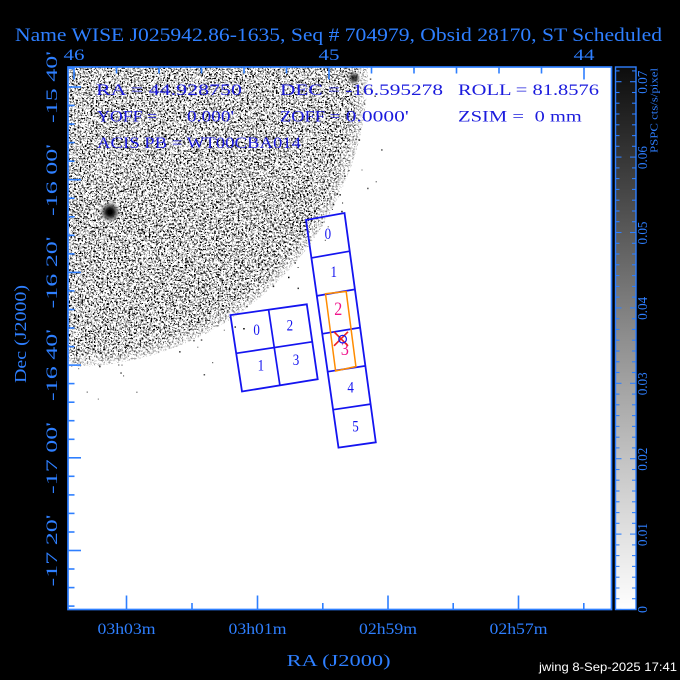 This screenshot has width=680, height=680. What do you see at coordinates (643, 82) in the screenshot?
I see `svg-text: 0.07` at bounding box center [643, 82].